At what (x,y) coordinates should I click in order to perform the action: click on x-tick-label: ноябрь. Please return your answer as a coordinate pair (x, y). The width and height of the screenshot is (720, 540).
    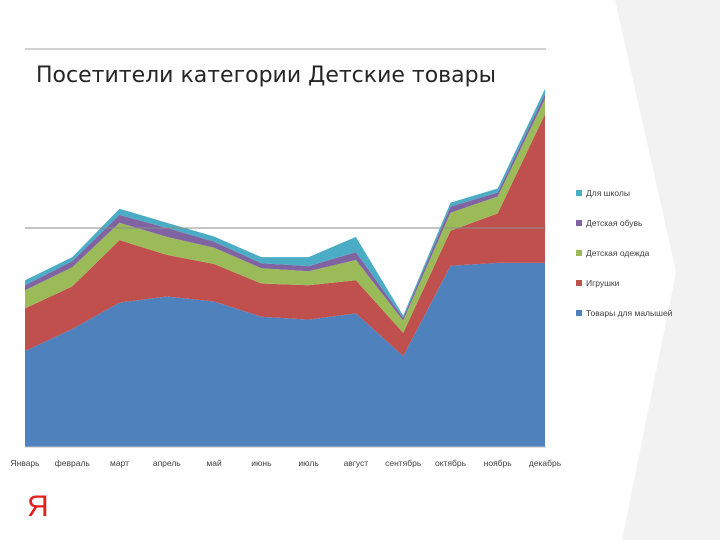
    Looking at the image, I should click on (498, 463).